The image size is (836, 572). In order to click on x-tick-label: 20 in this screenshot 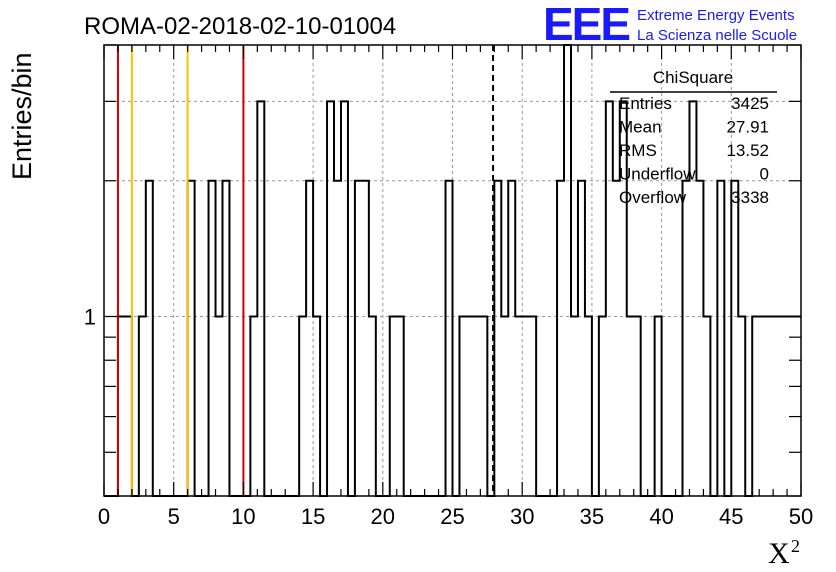, I will do `click(383, 516)`.